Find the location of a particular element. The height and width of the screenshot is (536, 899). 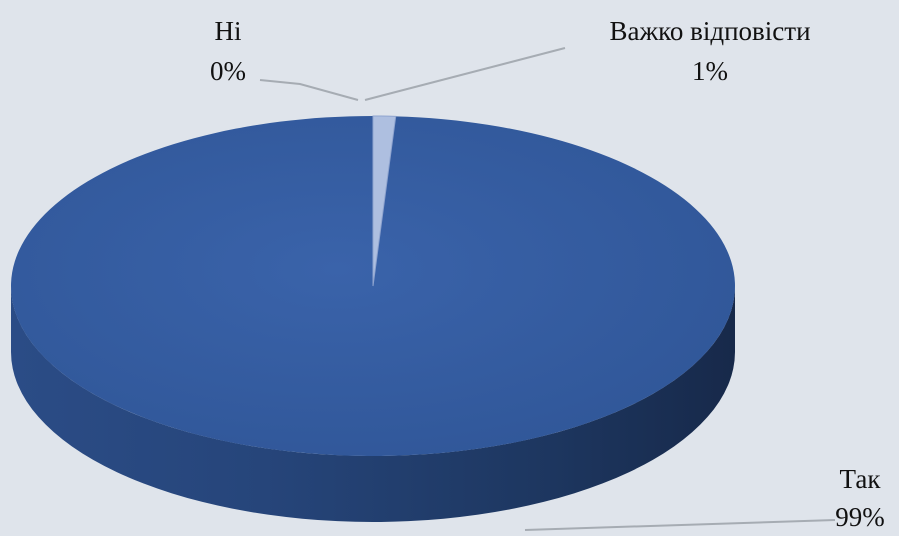

leader-vazhko is located at coordinates (465, 74).